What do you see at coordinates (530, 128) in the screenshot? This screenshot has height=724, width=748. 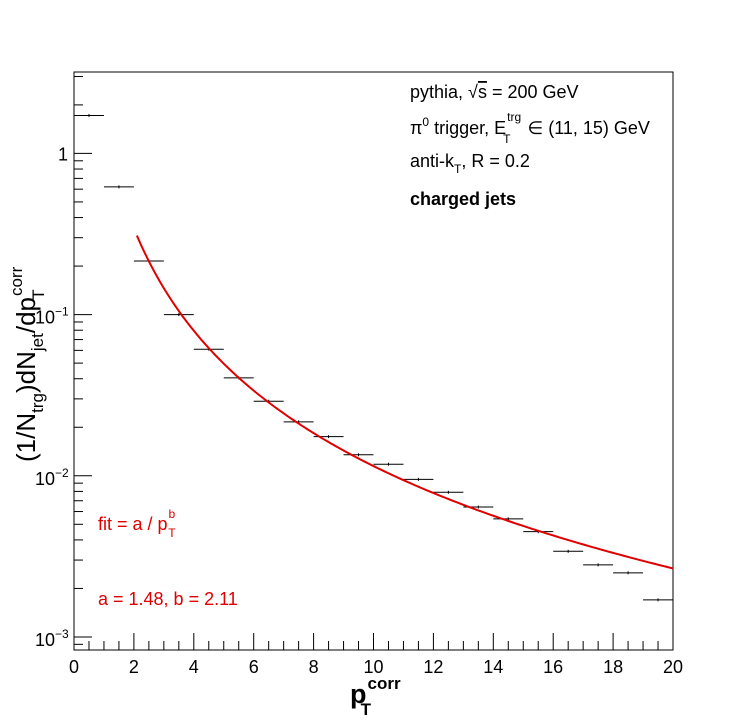 I see `annotation-line-2: π0 trigger, Etrg T ∈ (11, 15) GeV` at bounding box center [530, 128].